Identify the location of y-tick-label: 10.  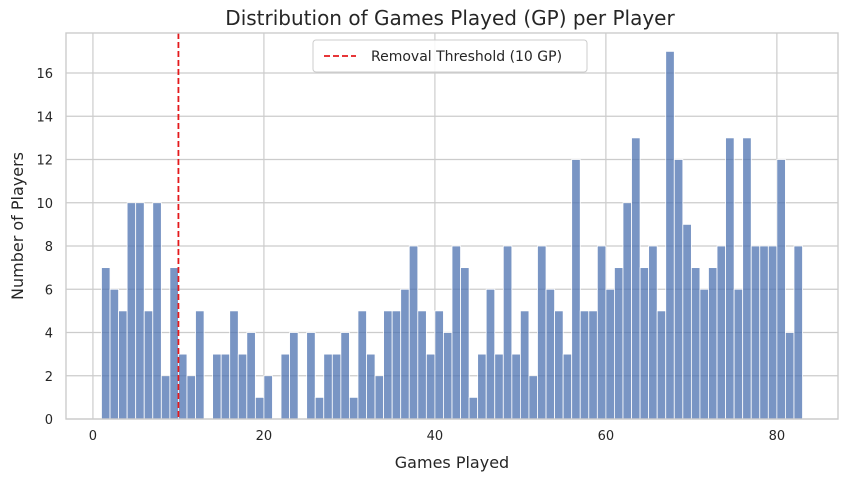
(44, 204).